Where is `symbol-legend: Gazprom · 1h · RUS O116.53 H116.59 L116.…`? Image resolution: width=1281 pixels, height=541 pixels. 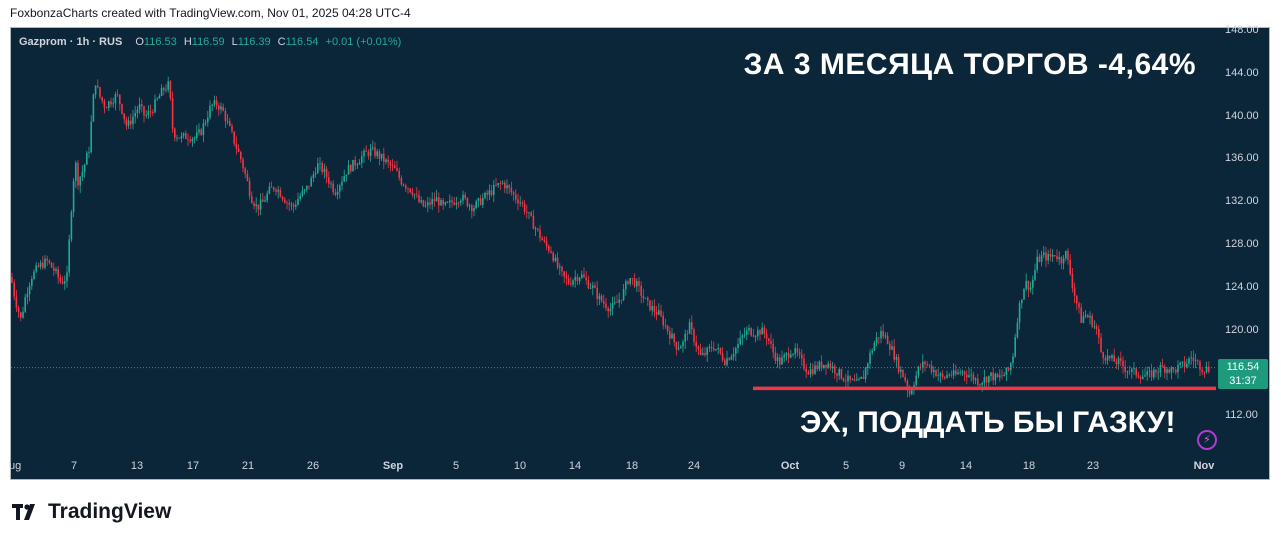
symbol-legend: Gazprom · 1h · RUS O116.53 H116.59 L116.… is located at coordinates (210, 42).